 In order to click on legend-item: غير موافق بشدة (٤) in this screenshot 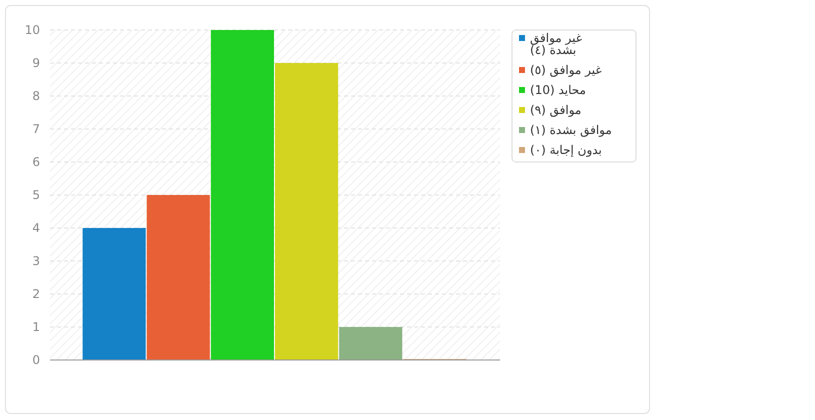, I will do `click(550, 44)`.